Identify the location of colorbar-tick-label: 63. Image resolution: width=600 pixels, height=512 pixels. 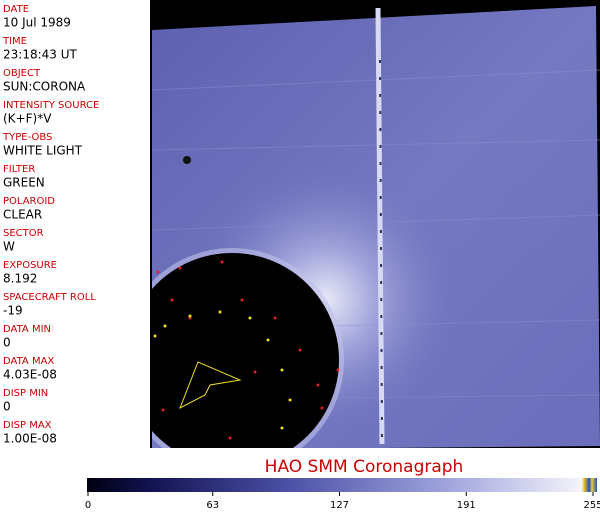
(212, 505).